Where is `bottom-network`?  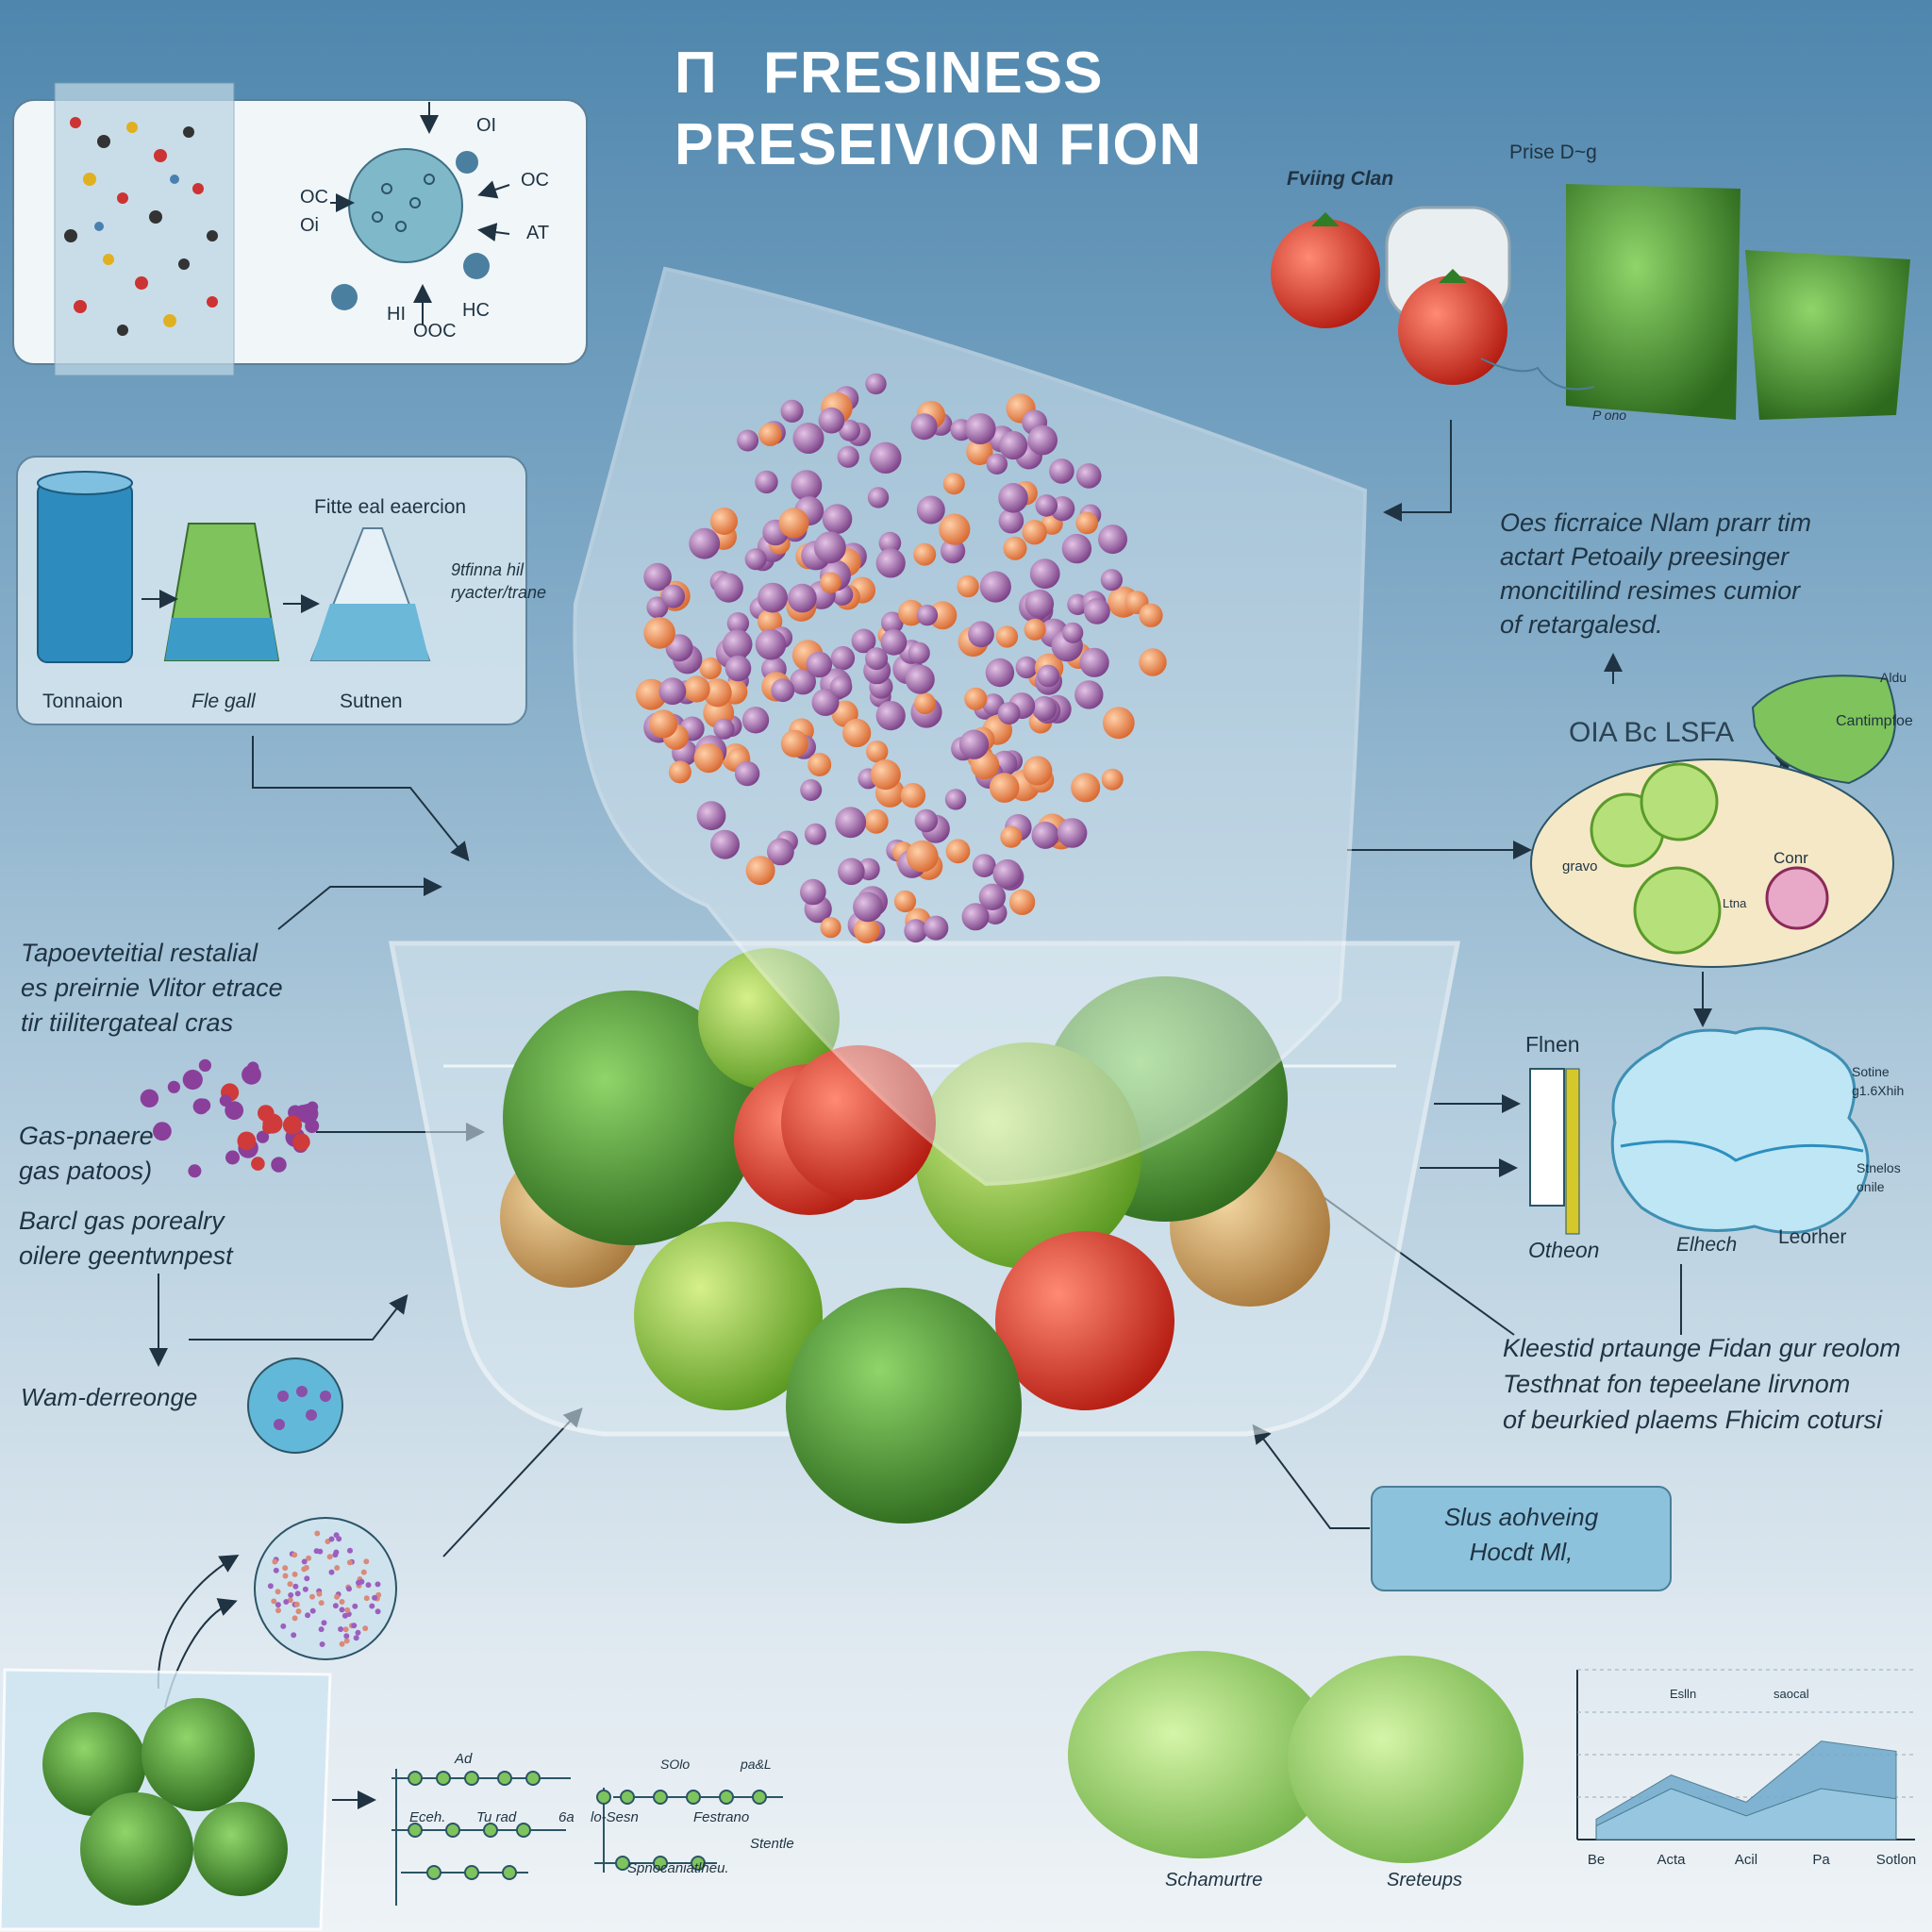 bottom-network is located at coordinates (587, 1838).